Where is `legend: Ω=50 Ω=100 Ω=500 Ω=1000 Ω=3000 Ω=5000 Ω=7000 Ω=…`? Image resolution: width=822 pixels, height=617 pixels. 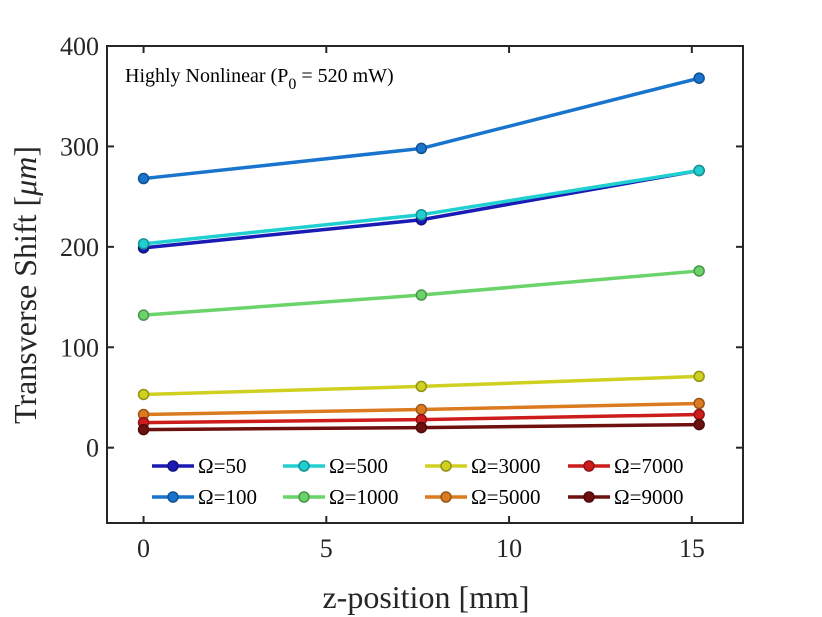 legend: Ω=50 Ω=100 Ω=500 Ω=1000 Ω=3000 Ω=5000 Ω=7000 Ω=… is located at coordinates (417, 481).